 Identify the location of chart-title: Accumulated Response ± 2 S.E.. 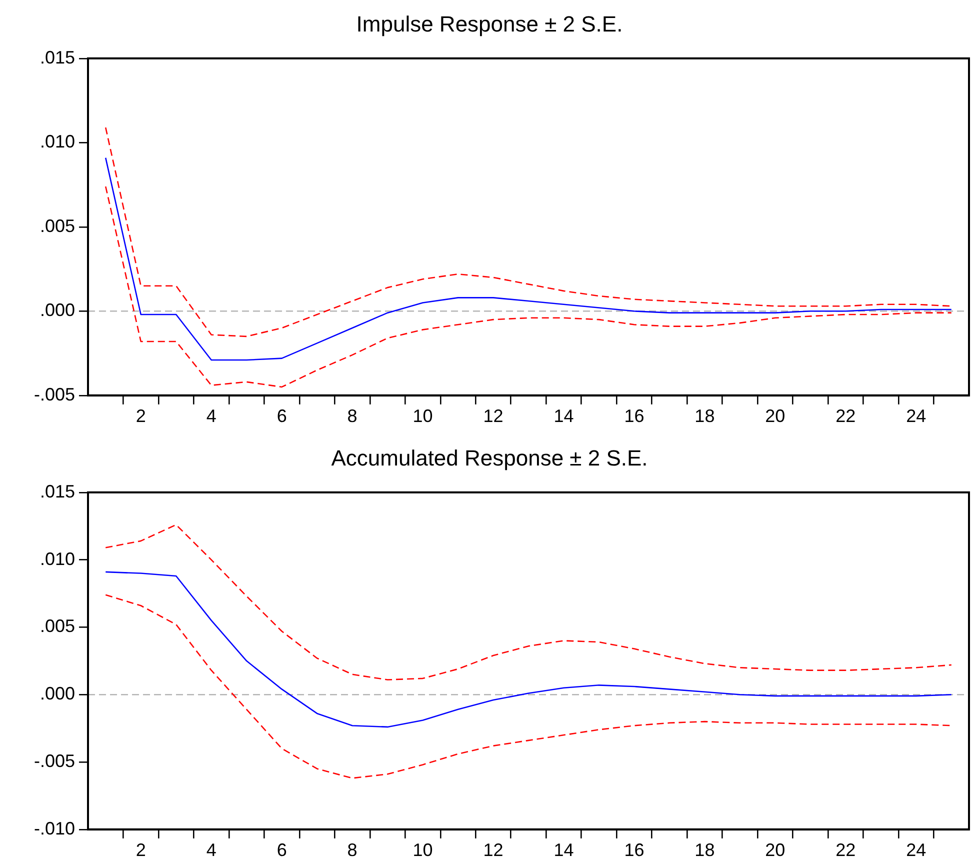
(489, 457).